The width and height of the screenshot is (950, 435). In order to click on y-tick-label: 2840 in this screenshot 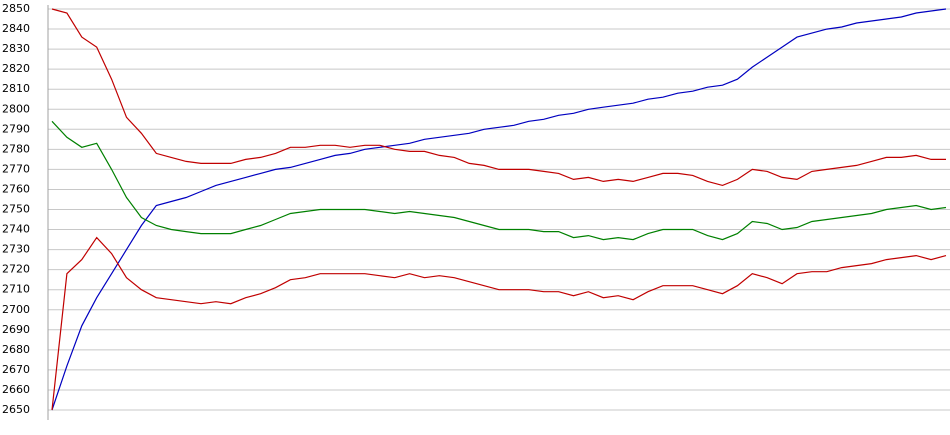, I will do `click(16, 28)`.